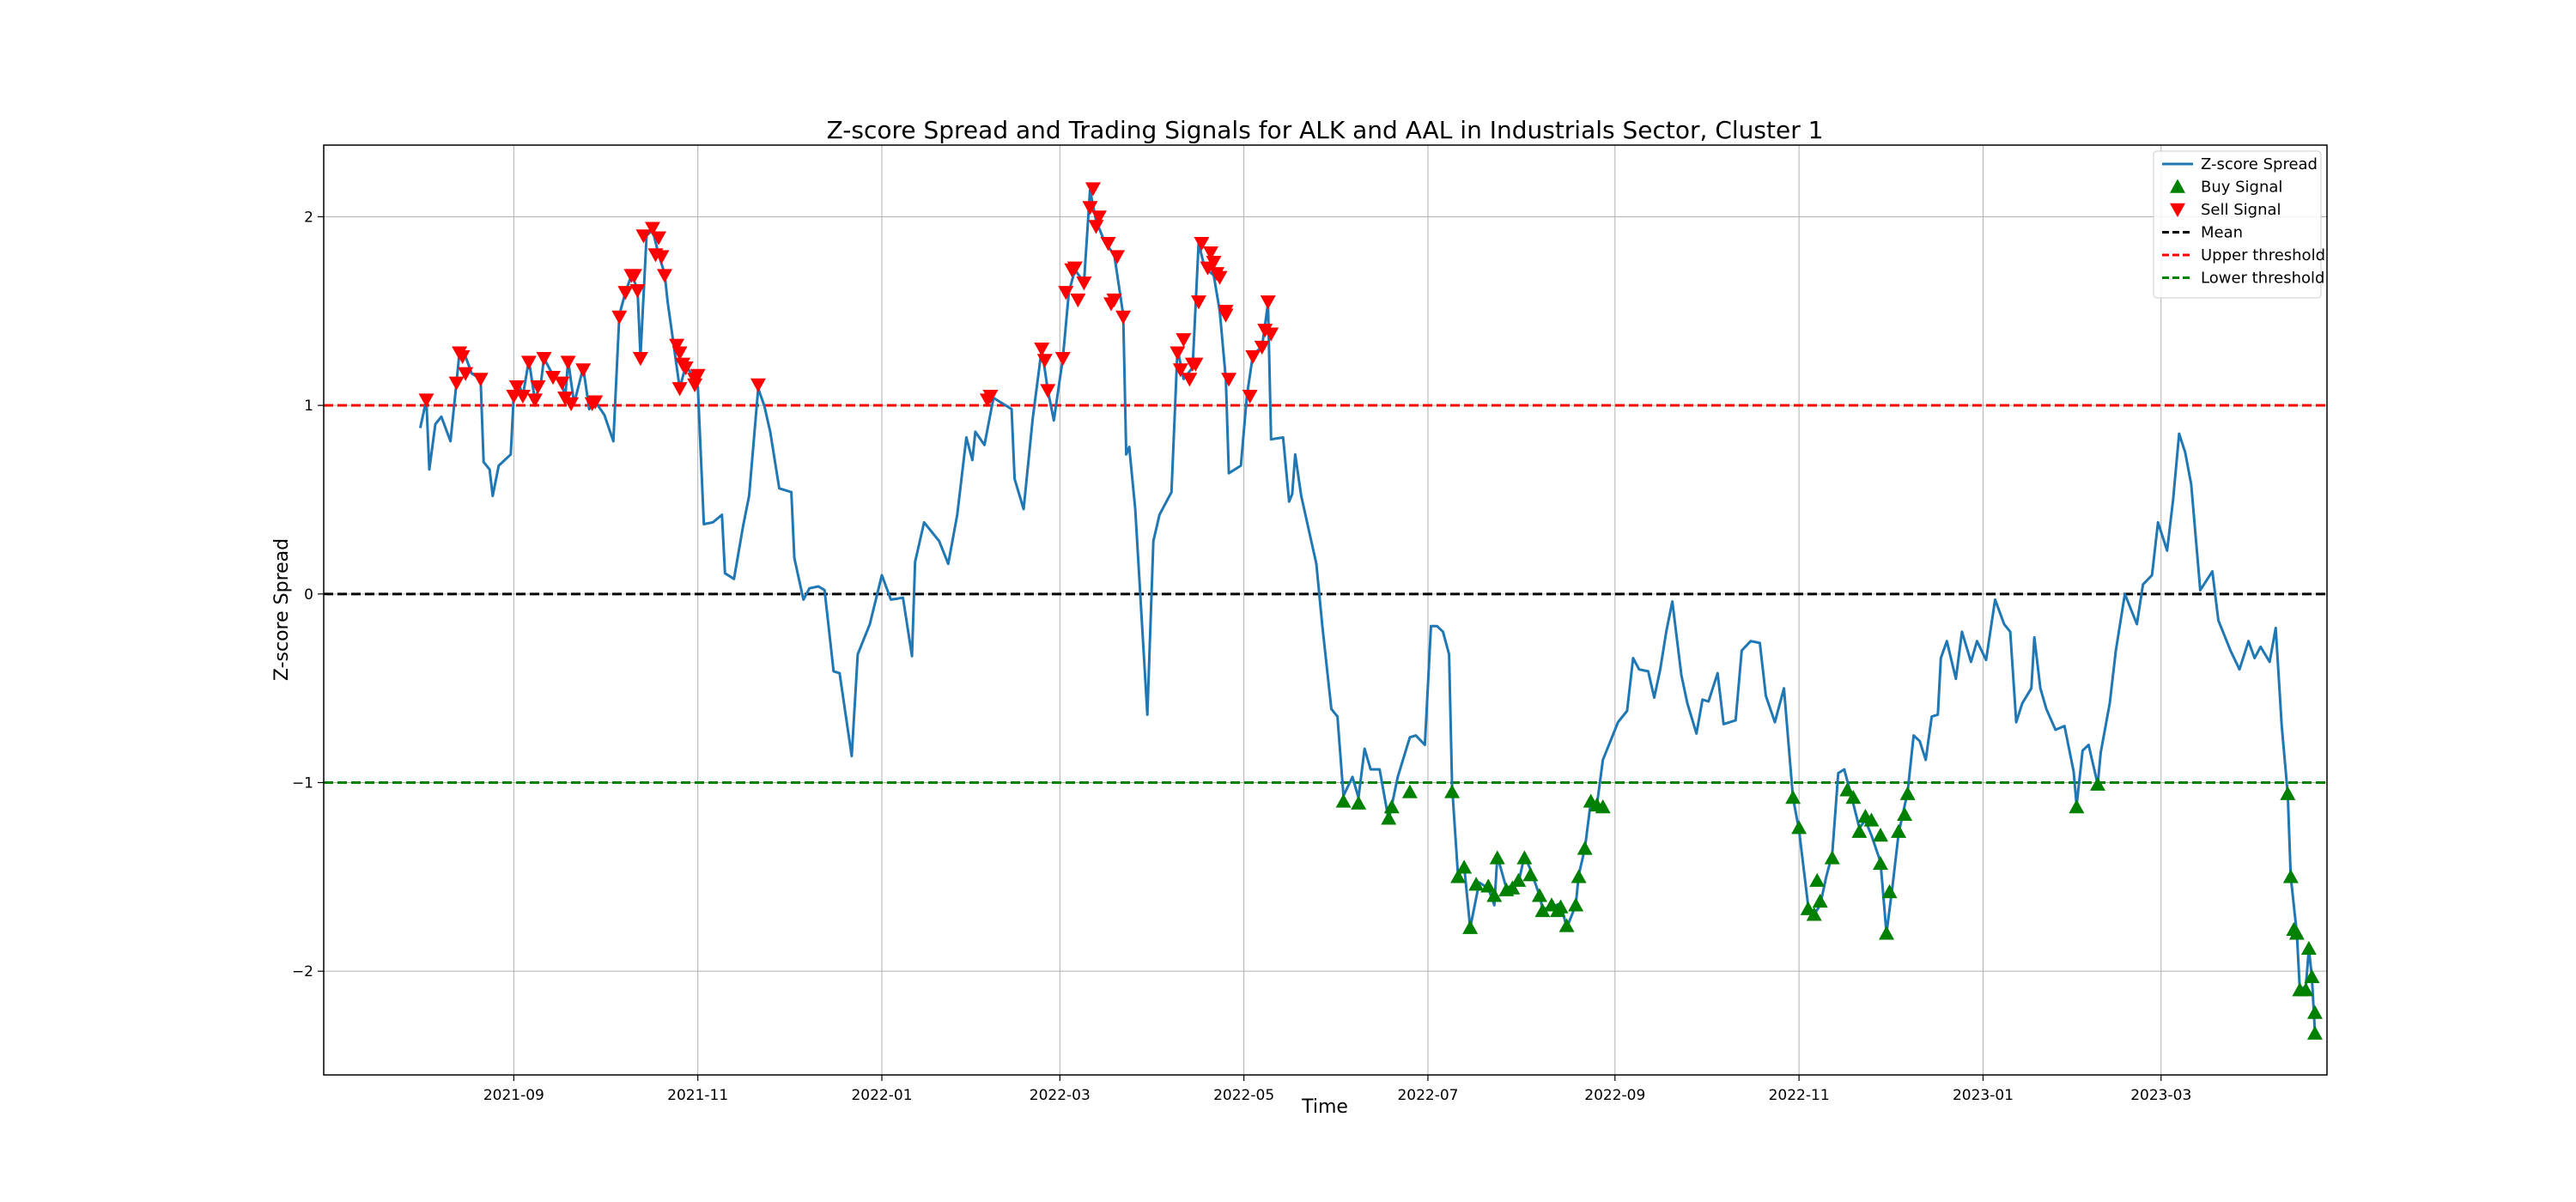 This screenshot has height=1202, width=2576. I want to click on legend-swatch-sell-signal, so click(2178, 210).